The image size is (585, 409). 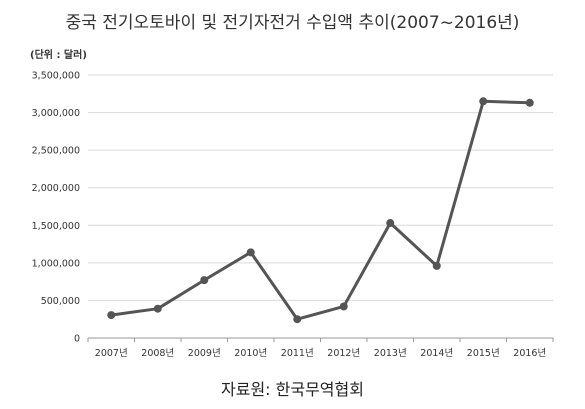 I want to click on y-tick-label: 1,000,000, so click(x=56, y=263).